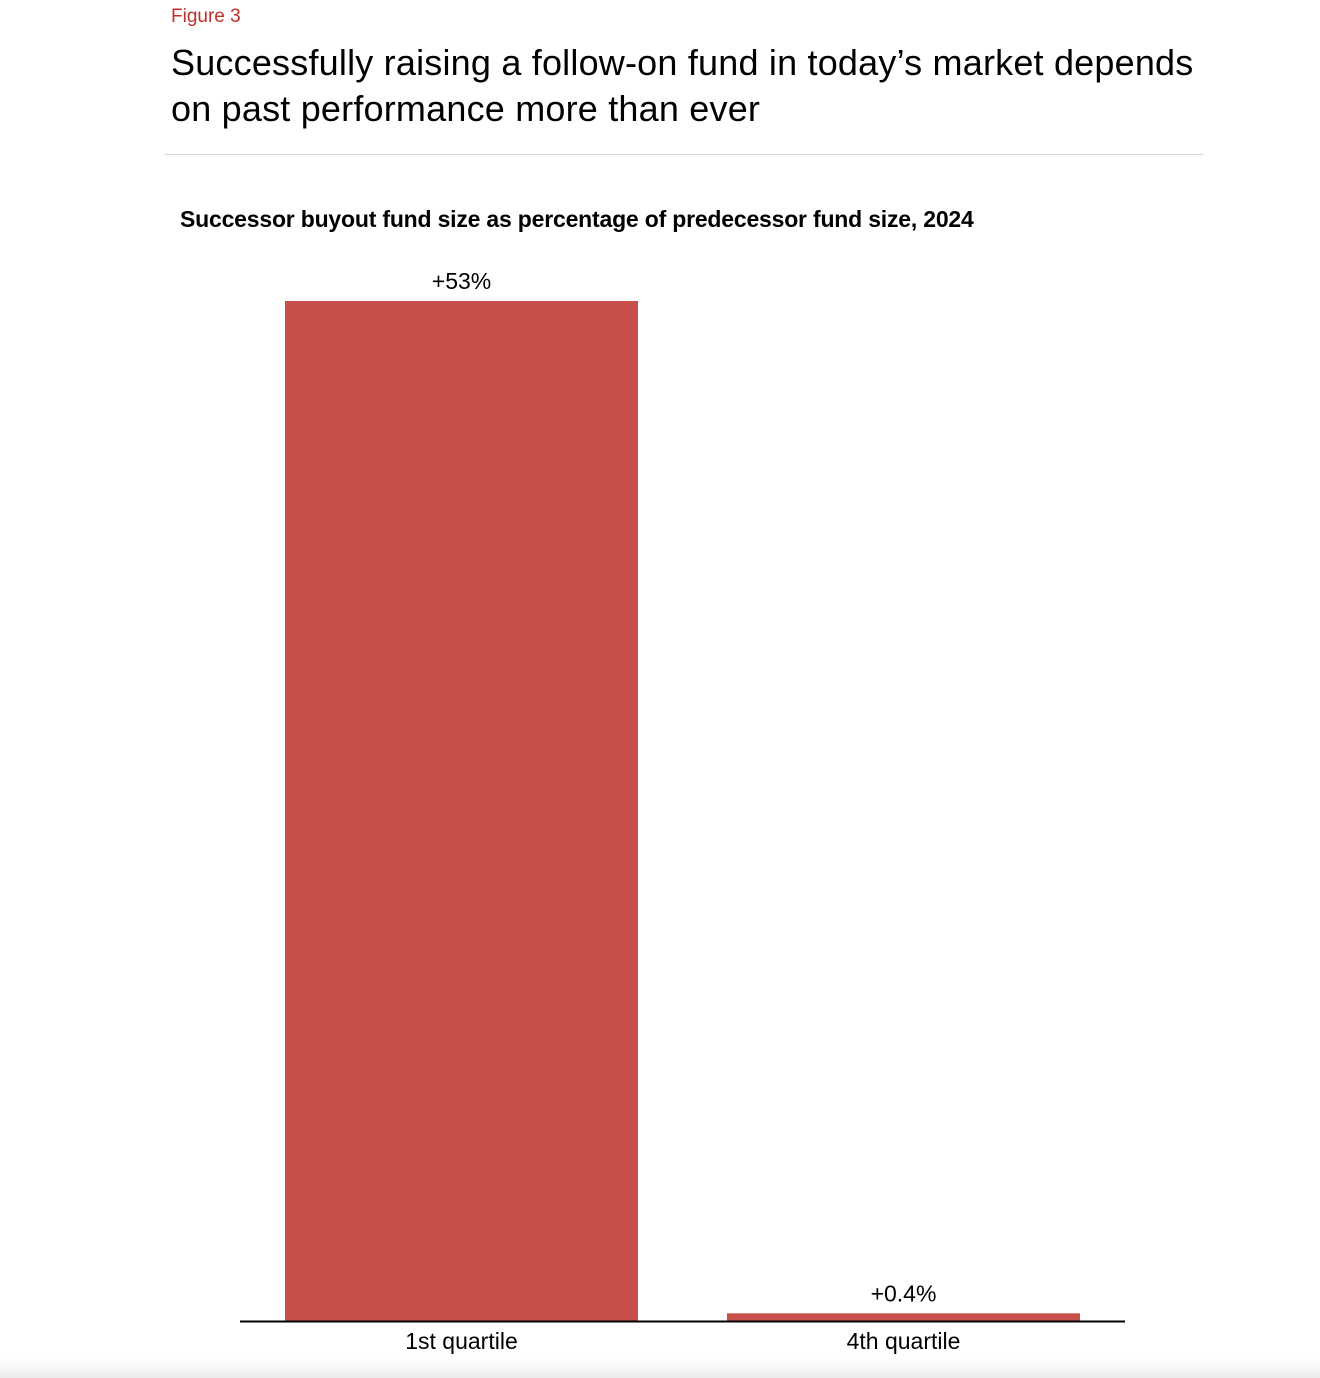 The width and height of the screenshot is (1320, 1378). What do you see at coordinates (904, 1293) in the screenshot?
I see `data-label-2: +0.4%` at bounding box center [904, 1293].